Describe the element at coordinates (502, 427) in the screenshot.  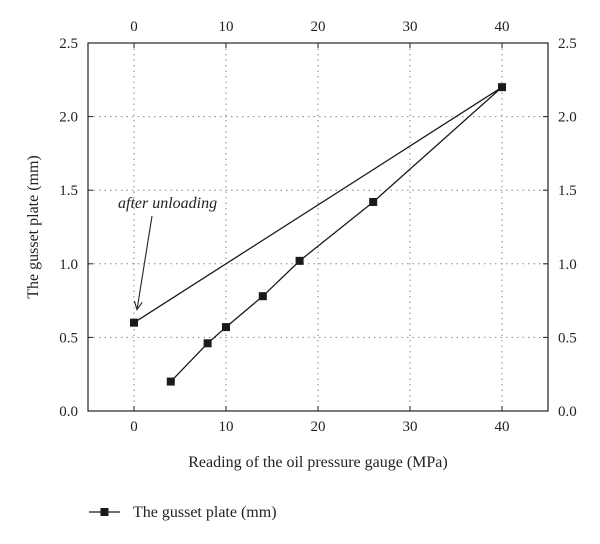
I see `x-tick-label-4: 40` at that location.